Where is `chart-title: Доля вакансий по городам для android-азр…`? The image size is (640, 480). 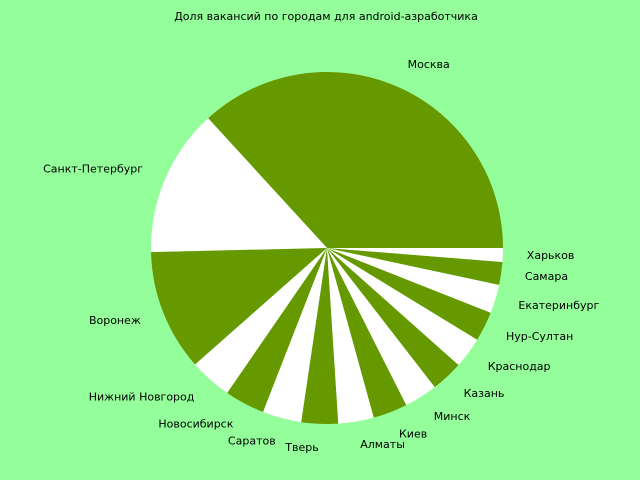 chart-title: Доля вакансий по городам для android-азр… is located at coordinates (326, 16).